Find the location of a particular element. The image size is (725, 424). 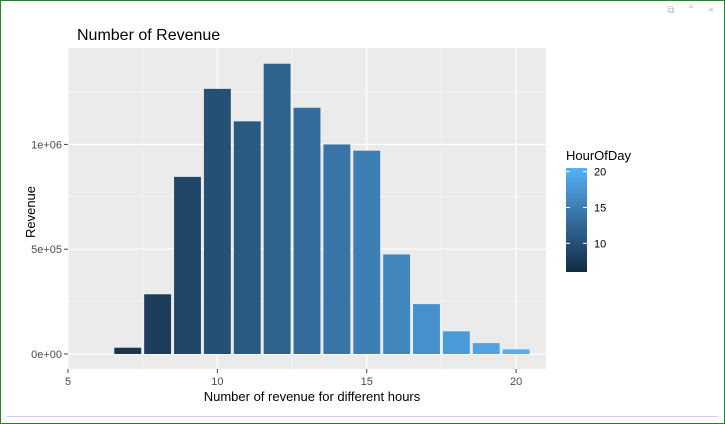

collapse-icon: ⌃ is located at coordinates (691, 10).